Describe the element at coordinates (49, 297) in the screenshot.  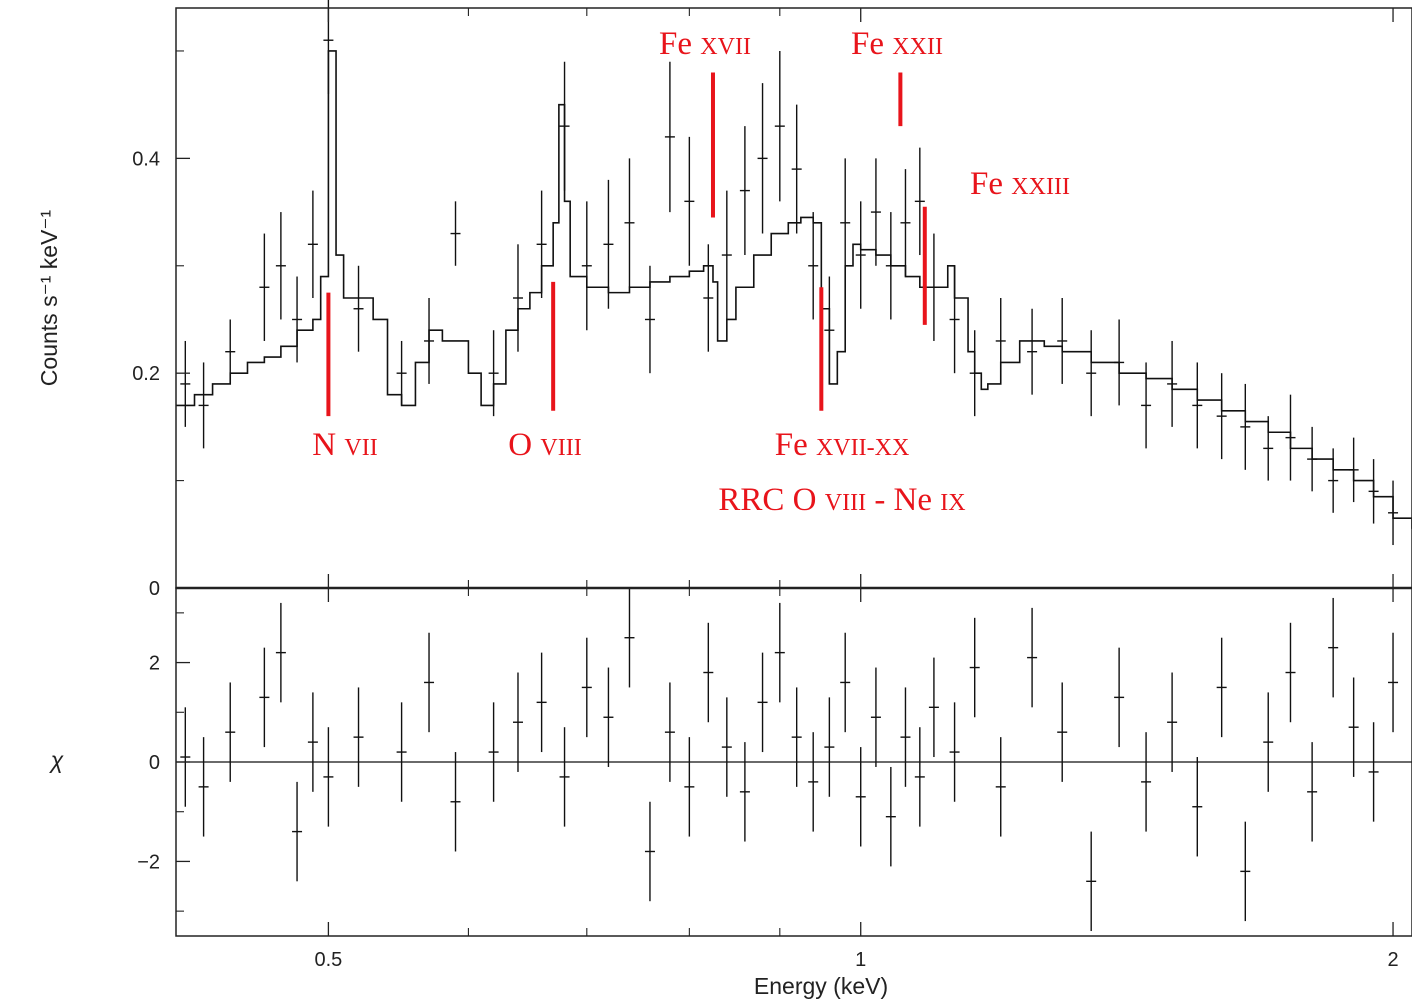
I see `y-axis-title-spectrum: Counts s⁻¹ keV⁻¹` at that location.